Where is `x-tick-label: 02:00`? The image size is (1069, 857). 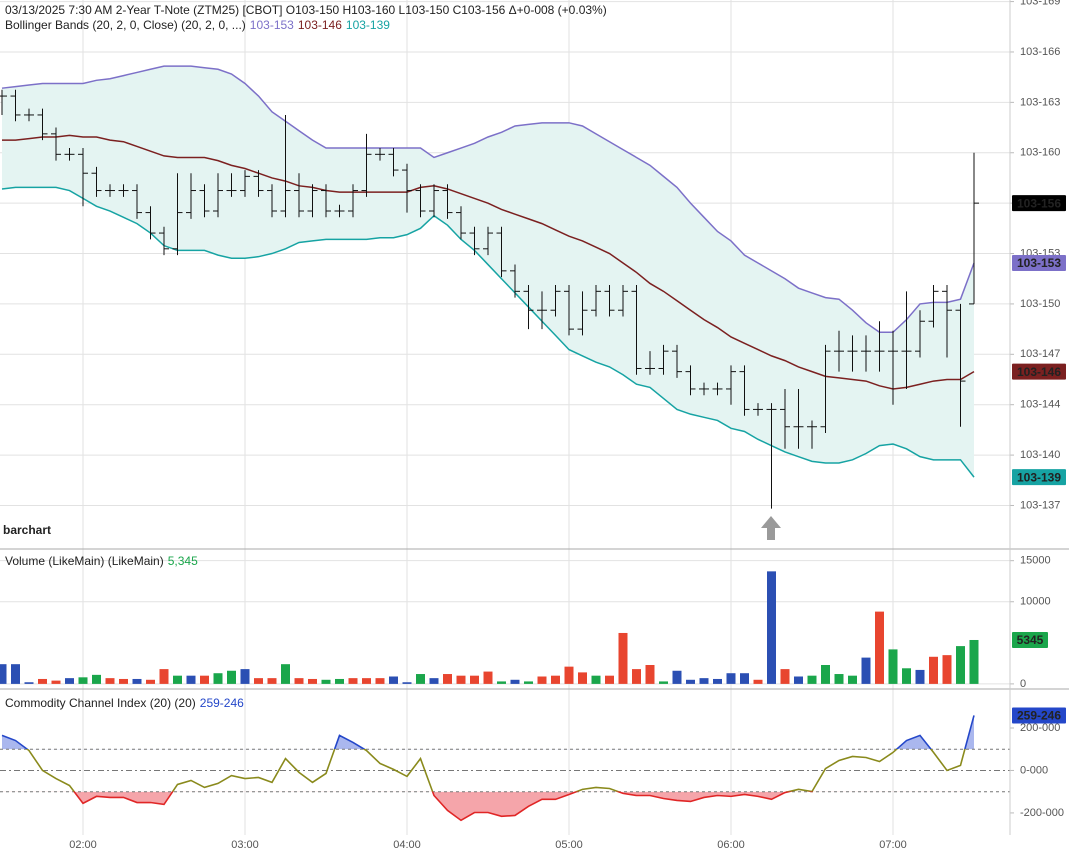
x-tick-label: 02:00 is located at coordinates (83, 845).